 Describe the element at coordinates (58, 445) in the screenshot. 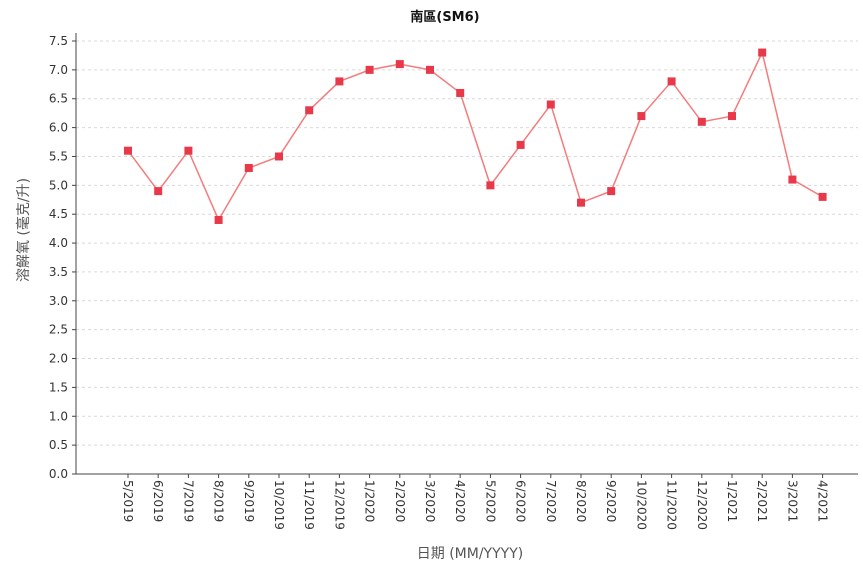

I see `y-tick-label: 0.5` at that location.